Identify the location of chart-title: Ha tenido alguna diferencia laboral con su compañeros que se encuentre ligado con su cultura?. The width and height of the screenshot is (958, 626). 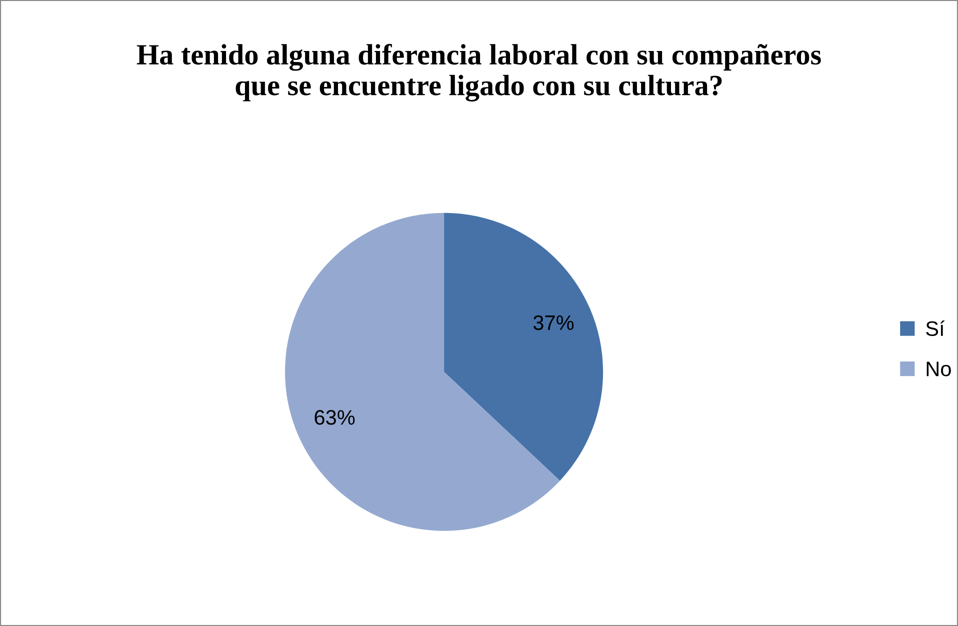
(478, 73).